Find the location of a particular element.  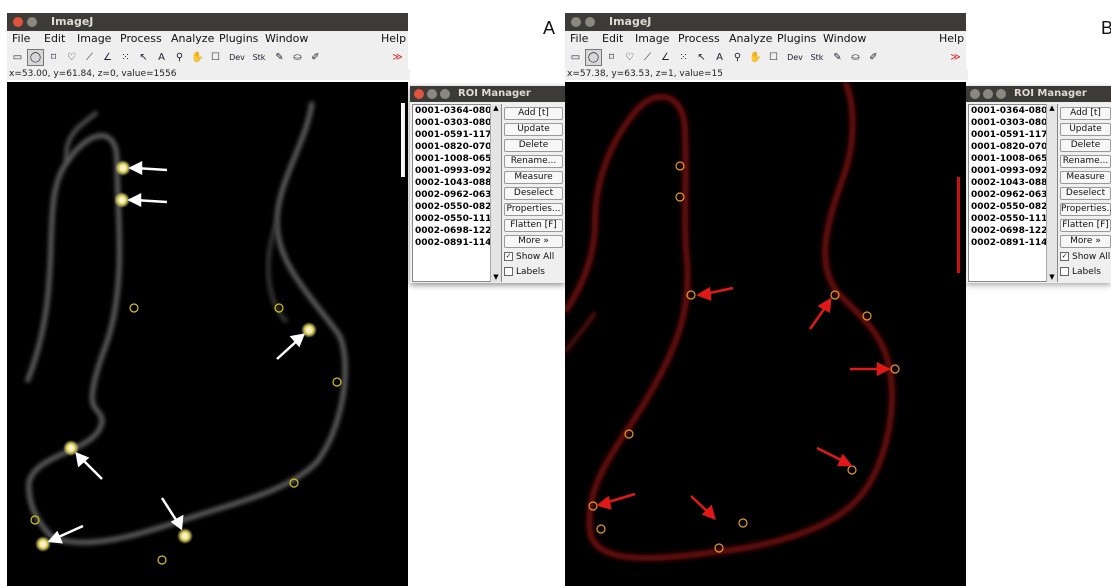

imagej-title-bar-a: ImageJ is located at coordinates (207, 22).